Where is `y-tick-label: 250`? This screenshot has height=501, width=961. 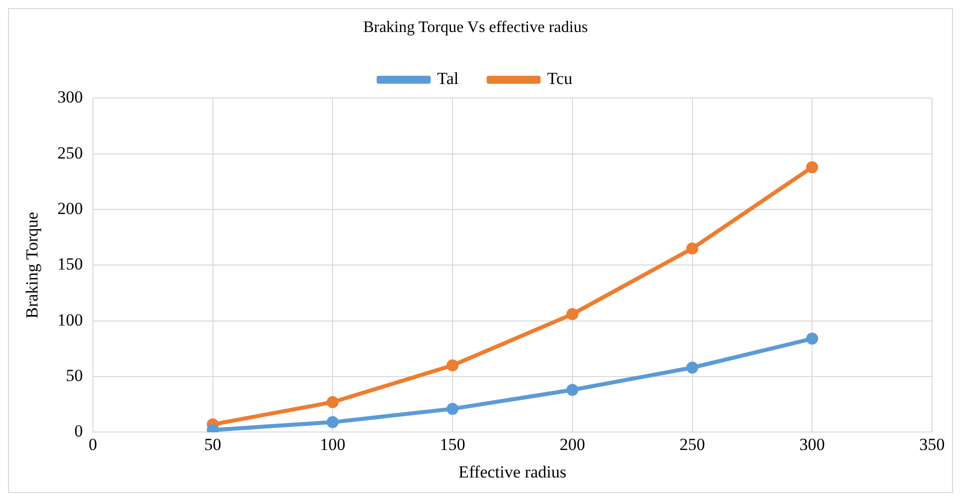
y-tick-label: 250 is located at coordinates (70, 152).